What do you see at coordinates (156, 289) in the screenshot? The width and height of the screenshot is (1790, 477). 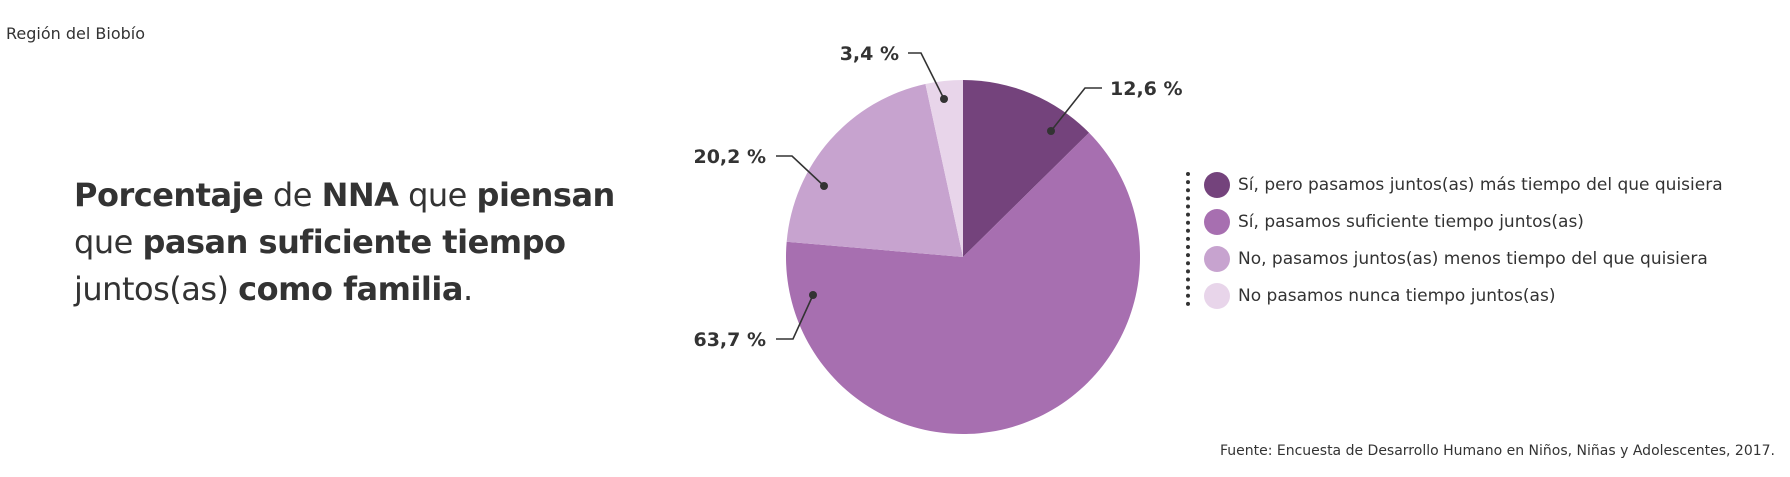 I see `title-fragment: juntos(as)` at bounding box center [156, 289].